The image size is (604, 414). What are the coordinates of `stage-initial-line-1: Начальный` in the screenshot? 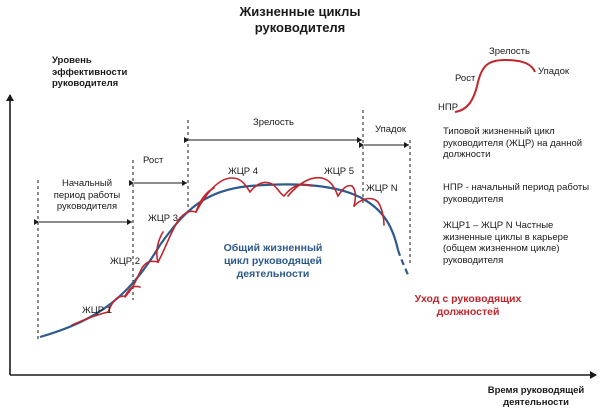 It's located at (87, 183).